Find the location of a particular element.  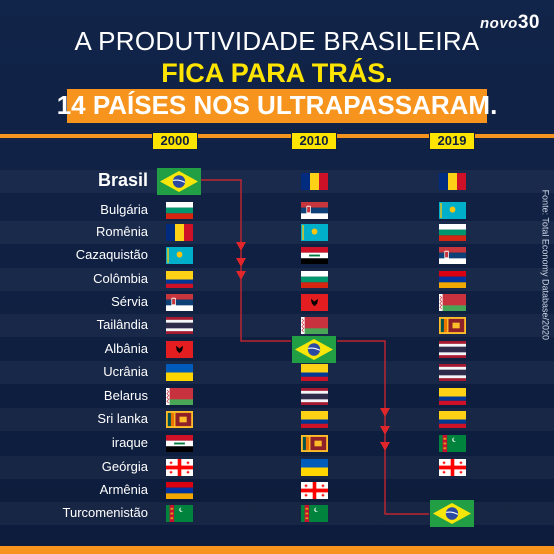

country-label: Cazaquistão is located at coordinates (111, 254).